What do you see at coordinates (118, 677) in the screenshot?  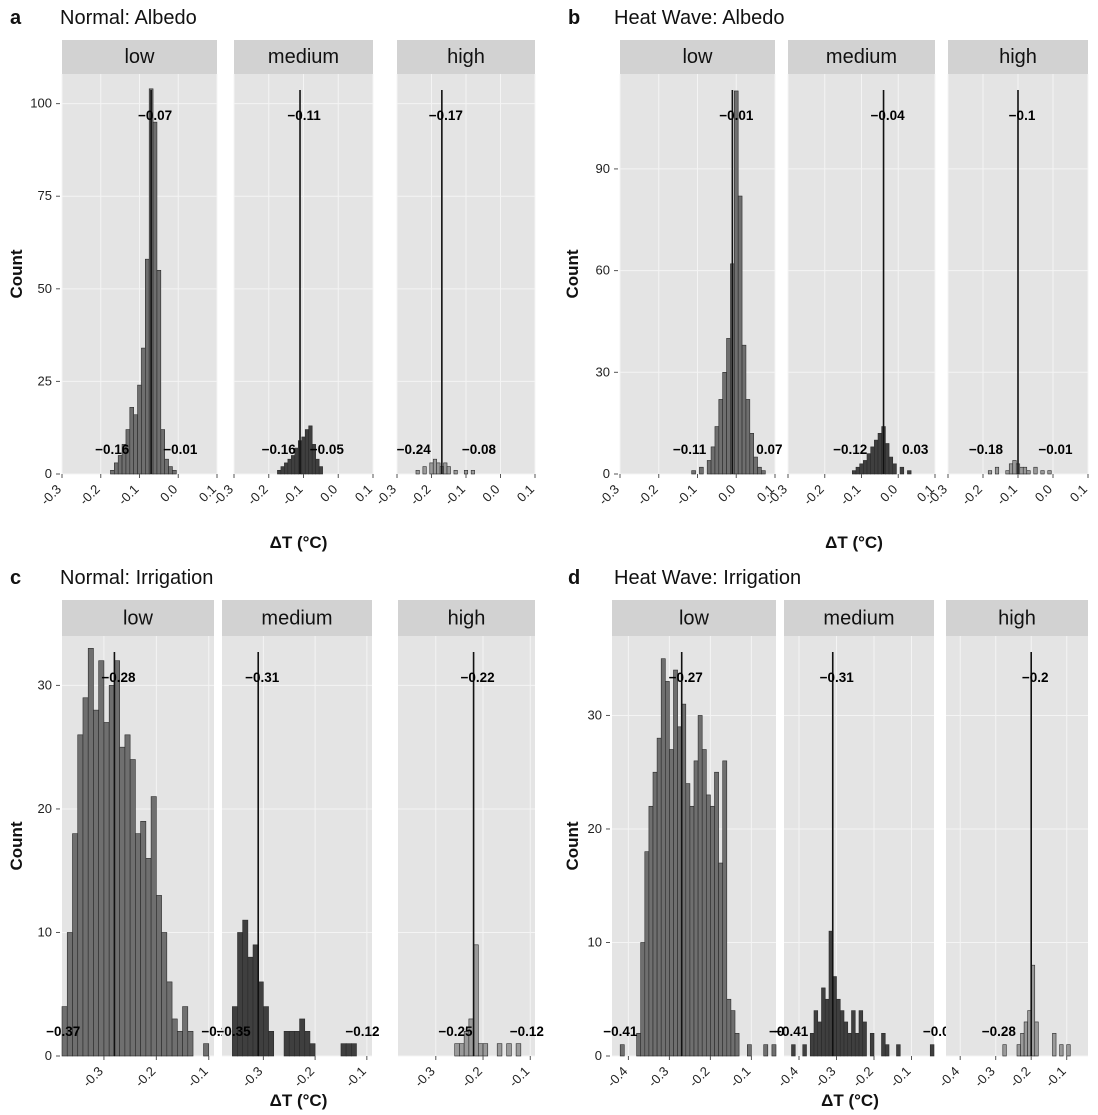 I see `median-label: −0.28` at bounding box center [118, 677].